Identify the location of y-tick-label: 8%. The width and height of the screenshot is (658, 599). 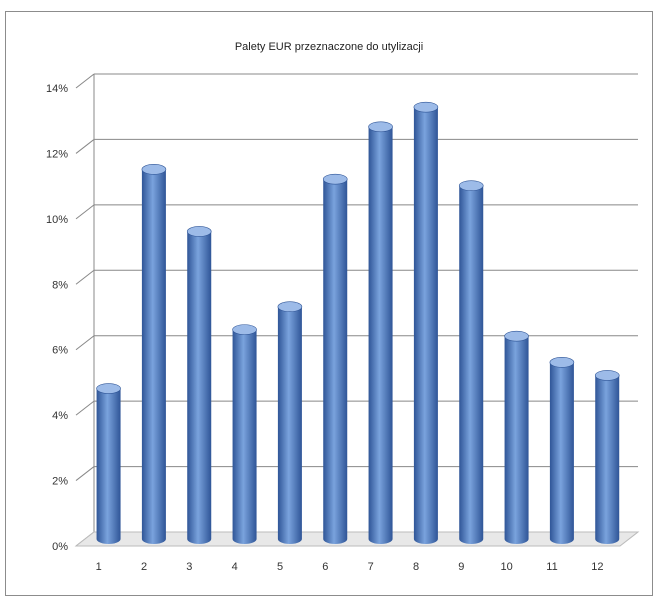
(60, 285).